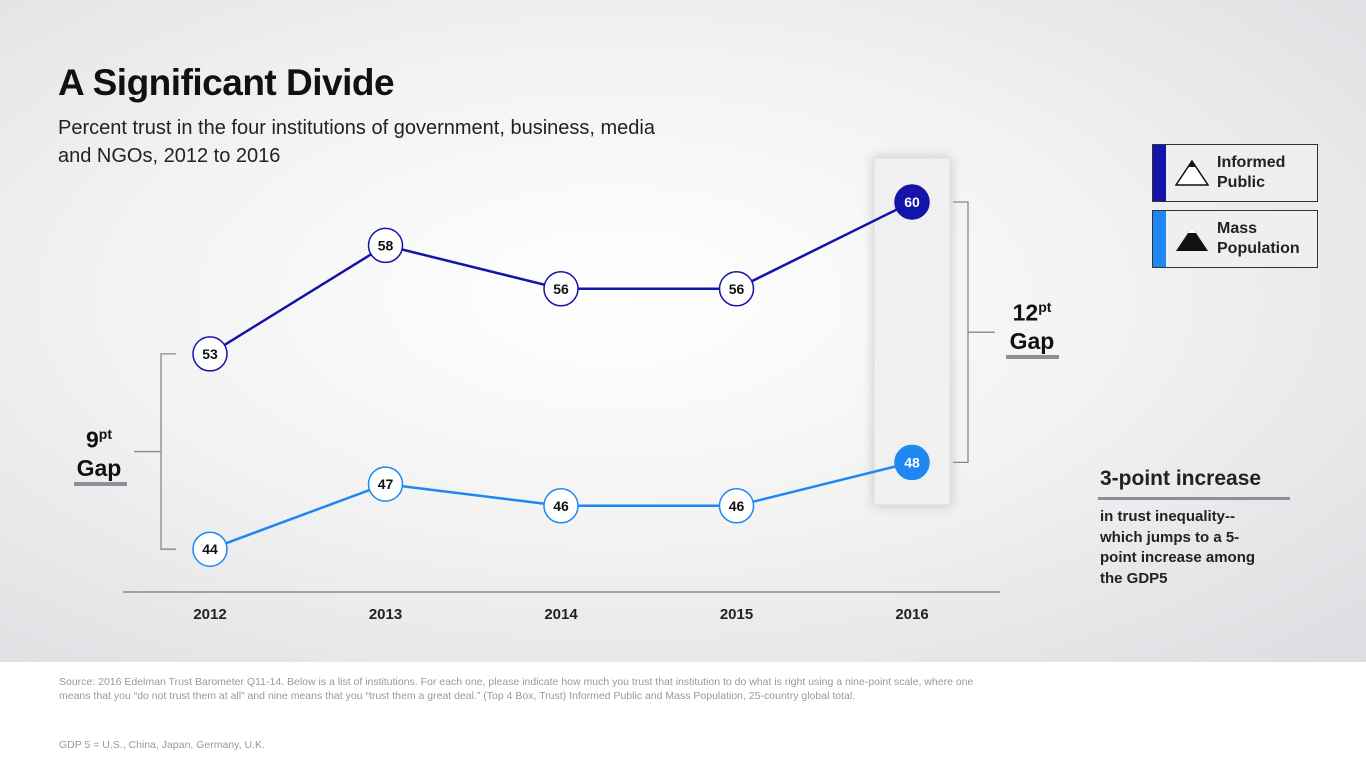 This screenshot has height=768, width=1366. What do you see at coordinates (974, 332) in the screenshot?
I see `gap-bracket-2016` at bounding box center [974, 332].